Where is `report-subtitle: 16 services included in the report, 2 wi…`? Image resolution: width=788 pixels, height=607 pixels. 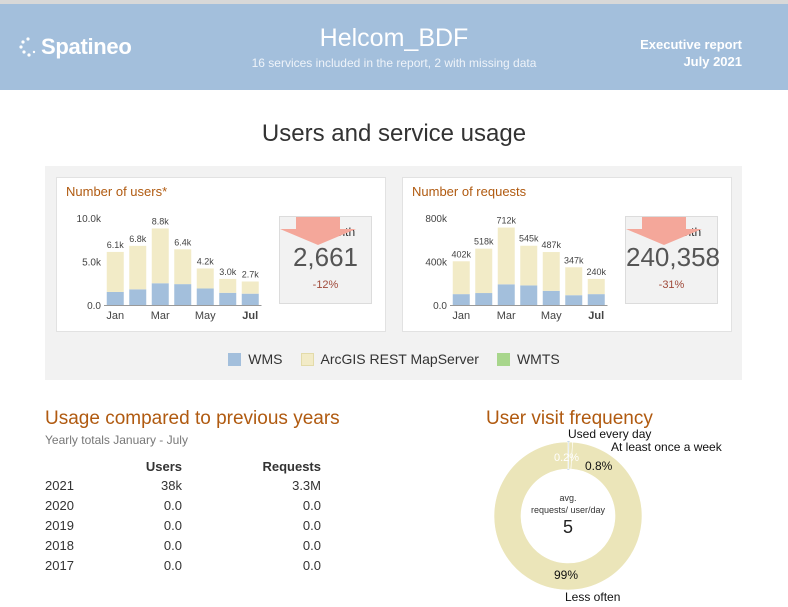 report-subtitle: 16 services included in the report, 2 wi… is located at coordinates (394, 63).